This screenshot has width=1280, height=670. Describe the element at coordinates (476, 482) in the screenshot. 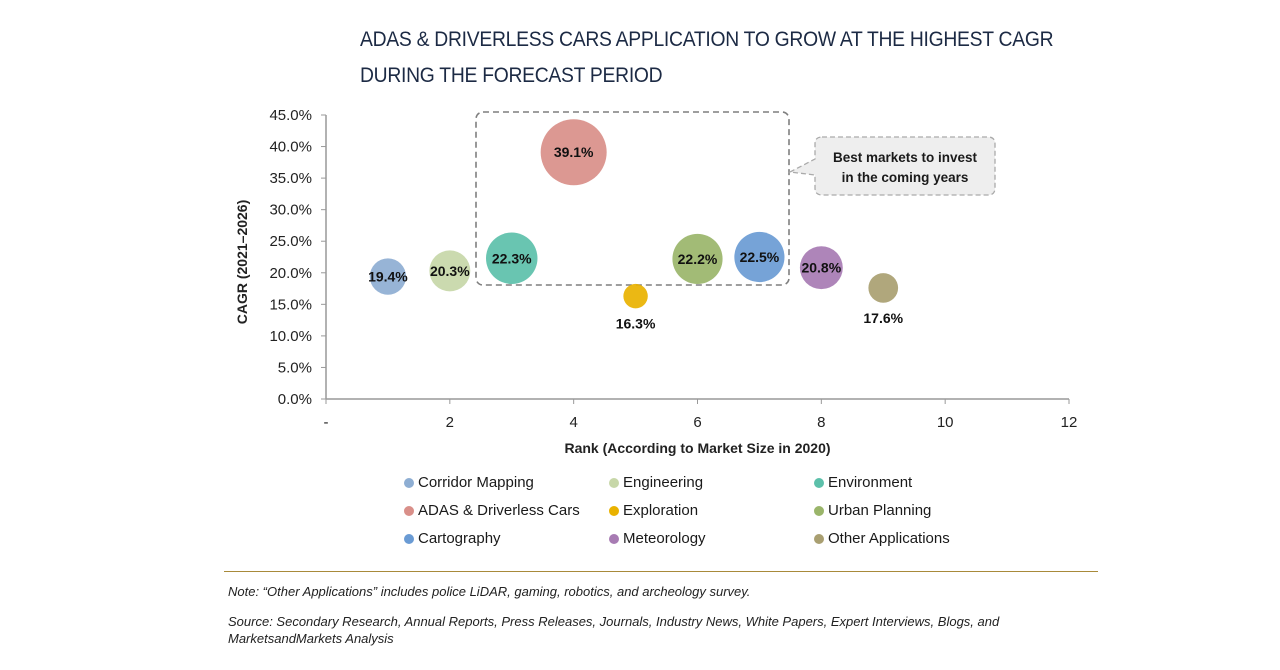

I see `legend-label: Corridor Mapping` at that location.